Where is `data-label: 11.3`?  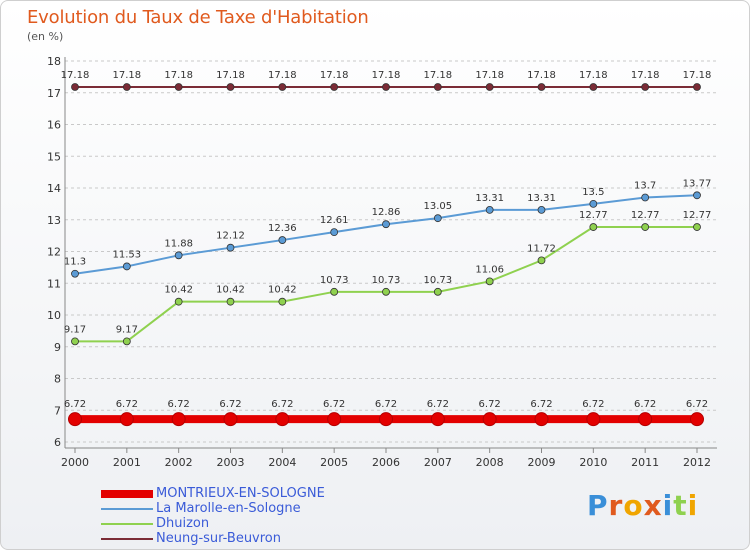 data-label: 11.3 is located at coordinates (75, 262).